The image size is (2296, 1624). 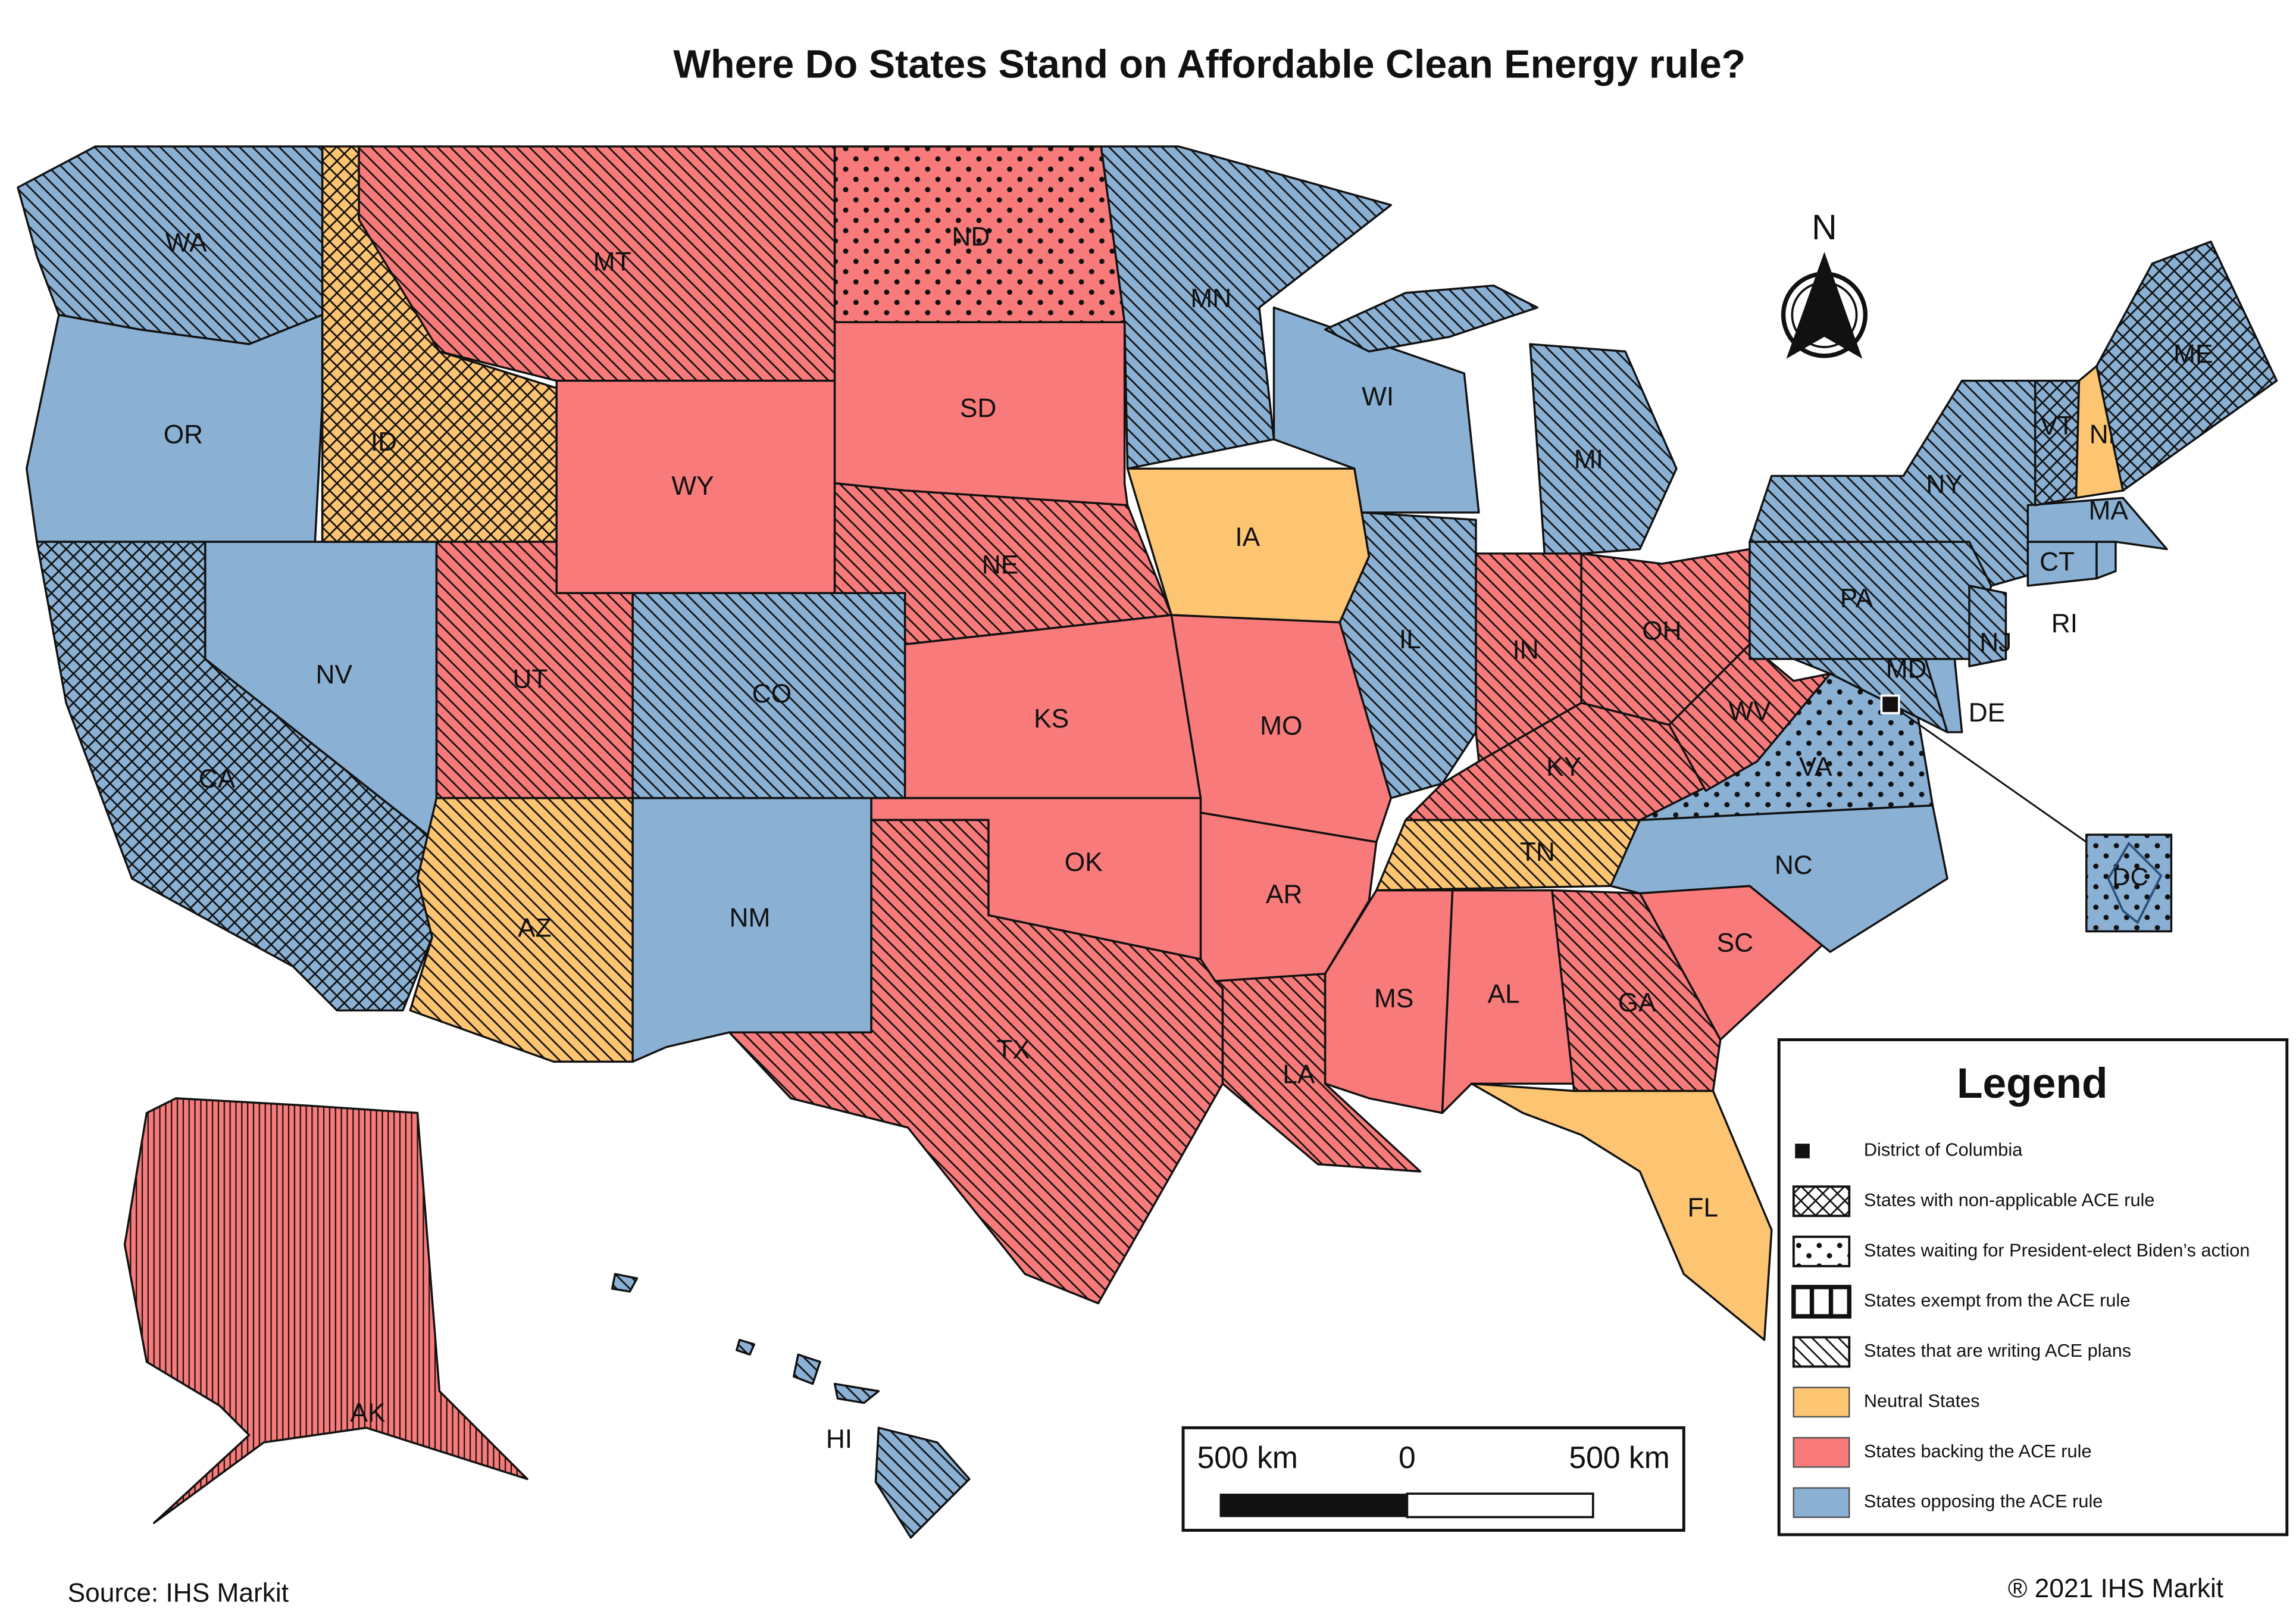 What do you see at coordinates (2057, 563) in the screenshot?
I see `state-label: CT` at bounding box center [2057, 563].